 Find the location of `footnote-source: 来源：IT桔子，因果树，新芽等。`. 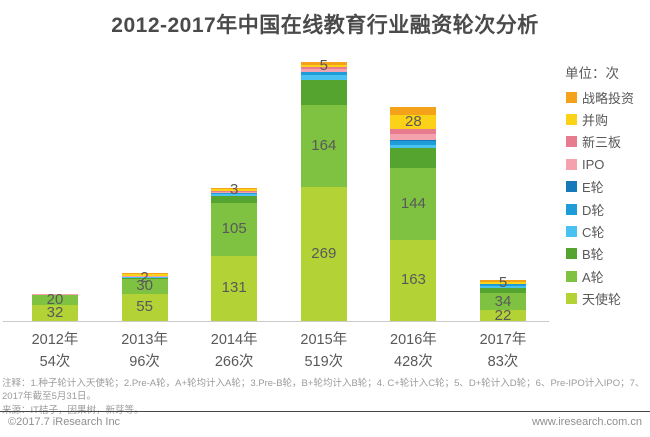

footnote-source: 来源：IT桔子，因果树，新芽等。 is located at coordinates (325, 410).